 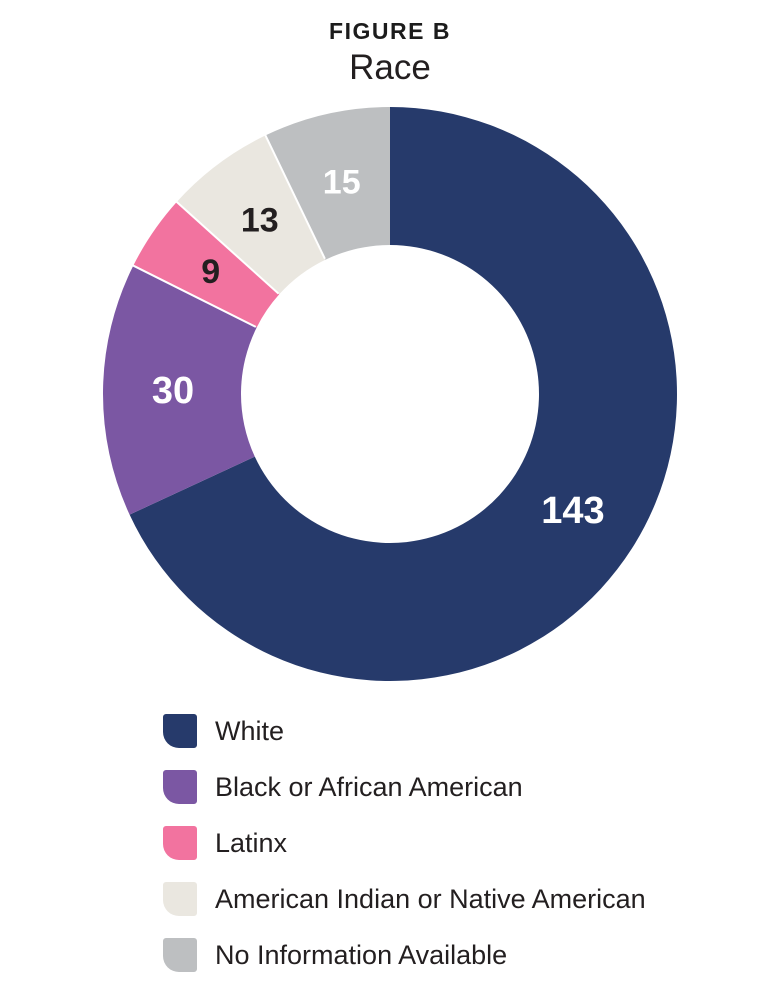 I want to click on segment-value-label: 30, so click(x=173, y=391).